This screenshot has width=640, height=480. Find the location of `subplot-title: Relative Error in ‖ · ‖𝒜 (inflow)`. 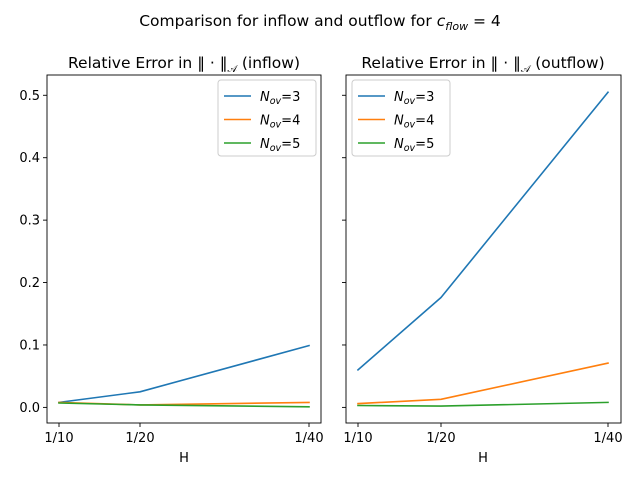

subplot-title: Relative Error in ‖ · ‖𝒜 (inflow) is located at coordinates (184, 64).